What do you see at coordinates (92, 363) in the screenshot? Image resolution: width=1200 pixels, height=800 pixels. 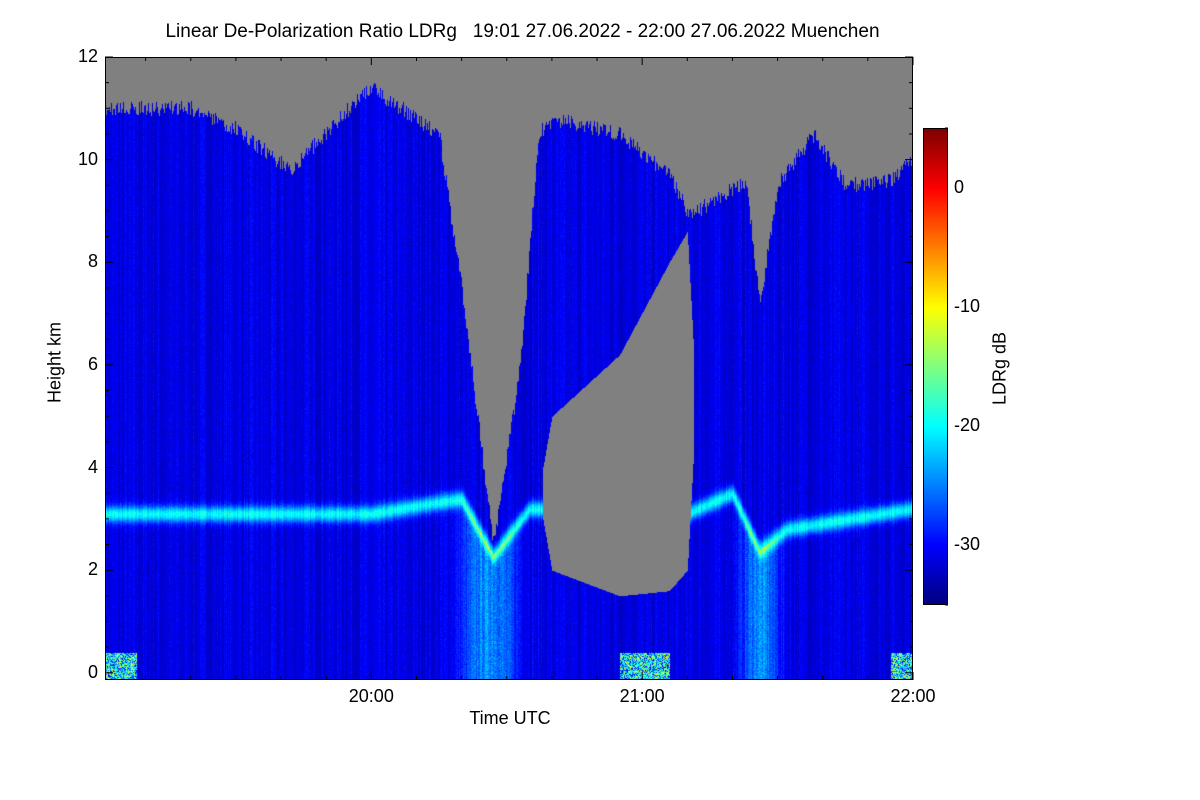 I see `y-tick-label: 6` at bounding box center [92, 363].